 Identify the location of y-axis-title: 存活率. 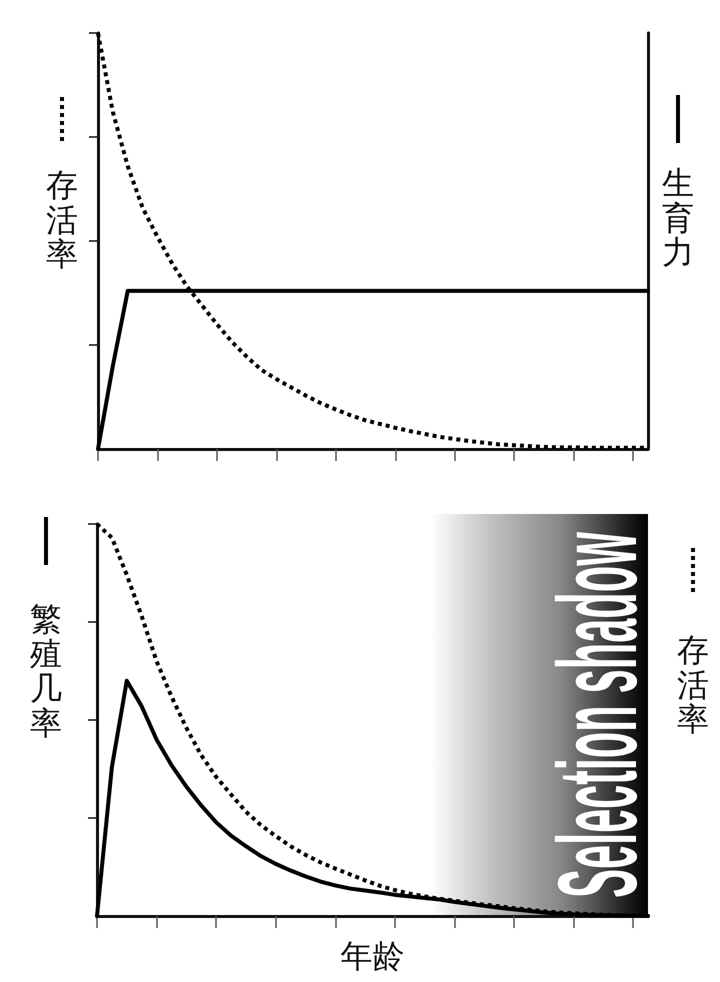
(62, 220).